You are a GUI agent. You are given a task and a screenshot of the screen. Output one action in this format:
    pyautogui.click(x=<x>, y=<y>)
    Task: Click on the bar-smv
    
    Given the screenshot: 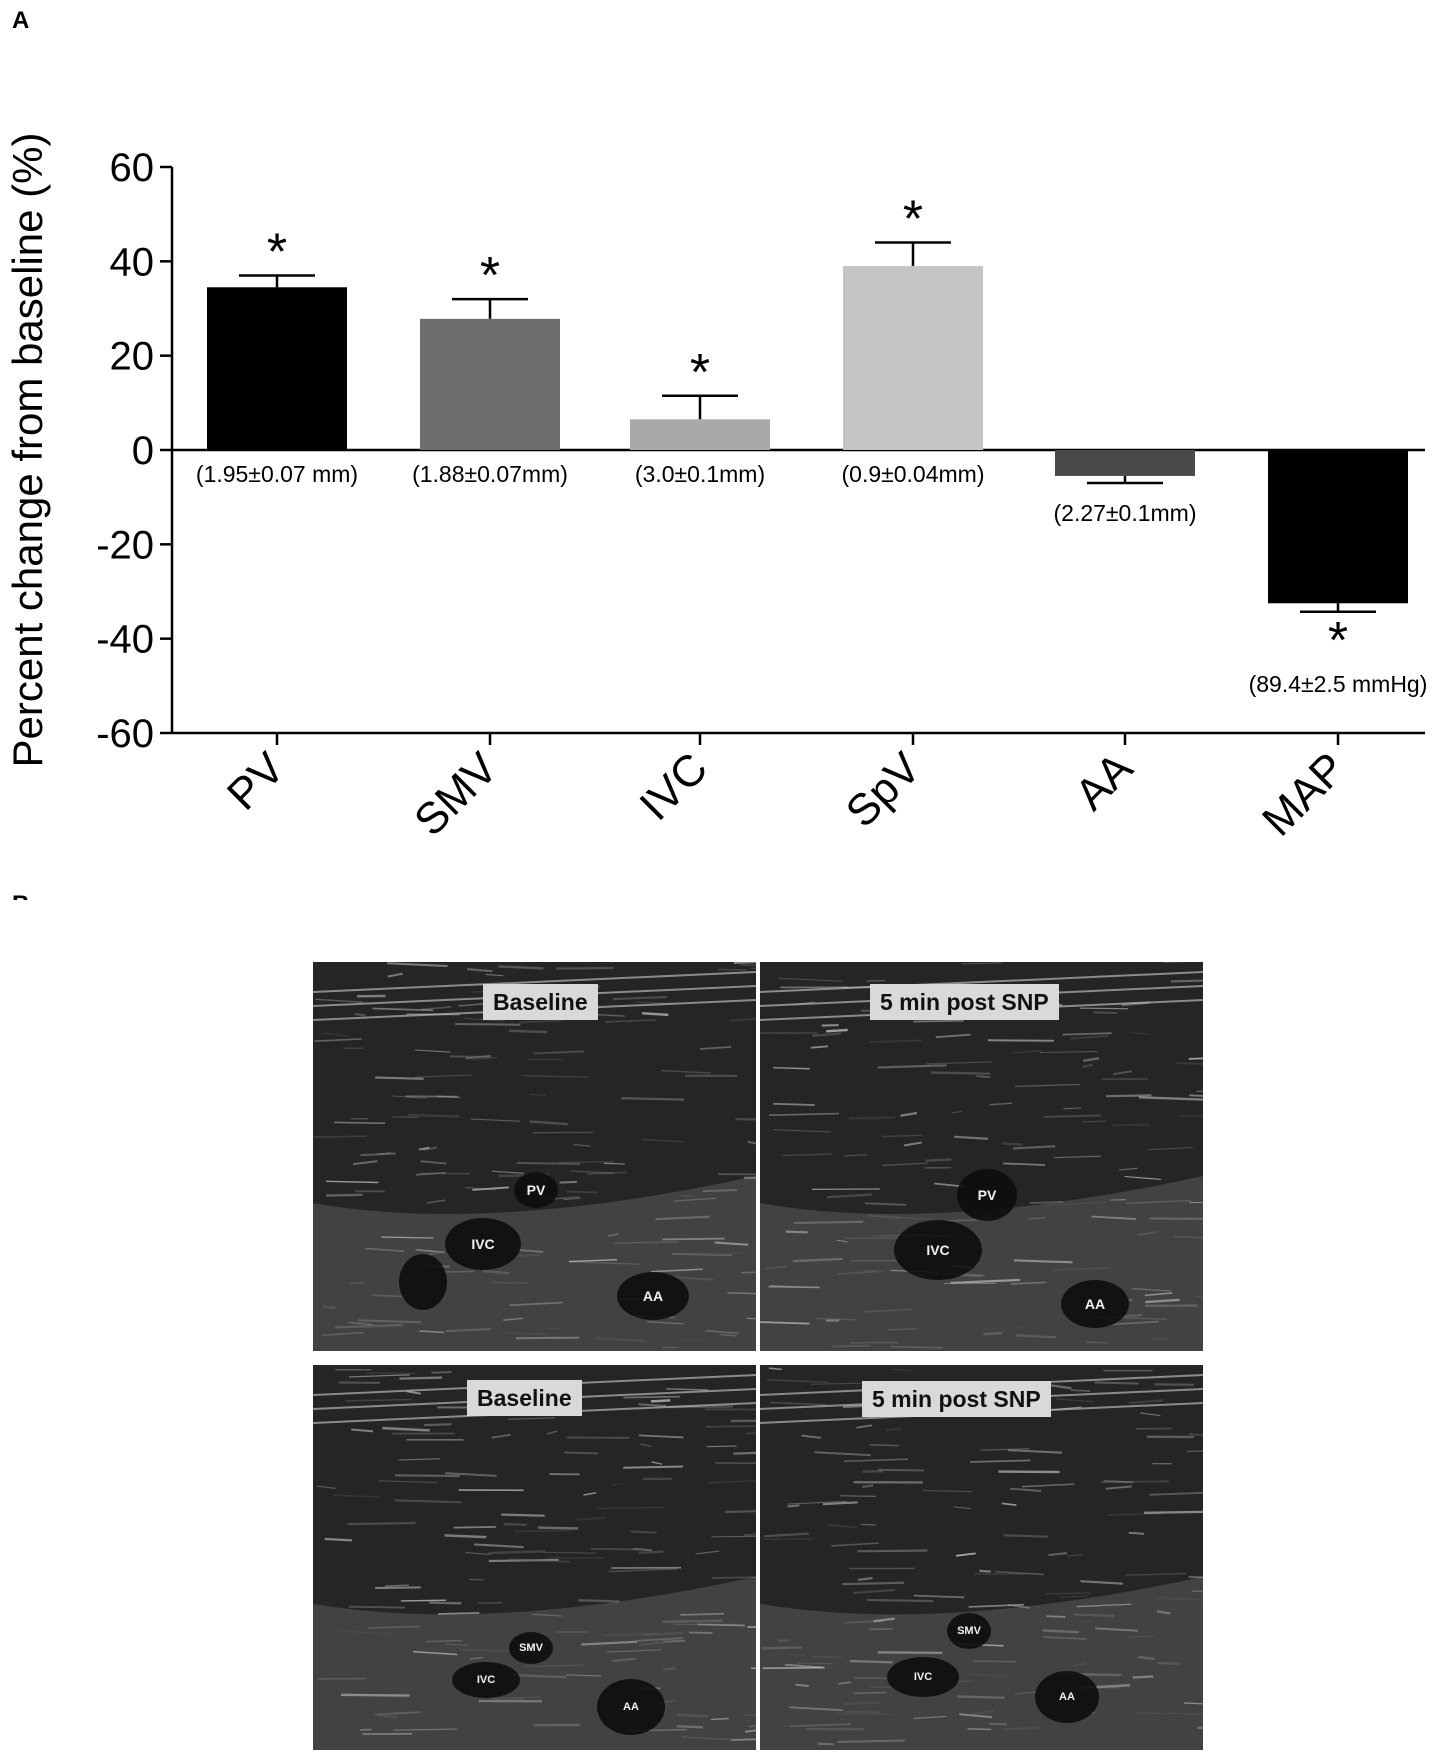 What is the action you would take?
    pyautogui.click(x=490, y=384)
    